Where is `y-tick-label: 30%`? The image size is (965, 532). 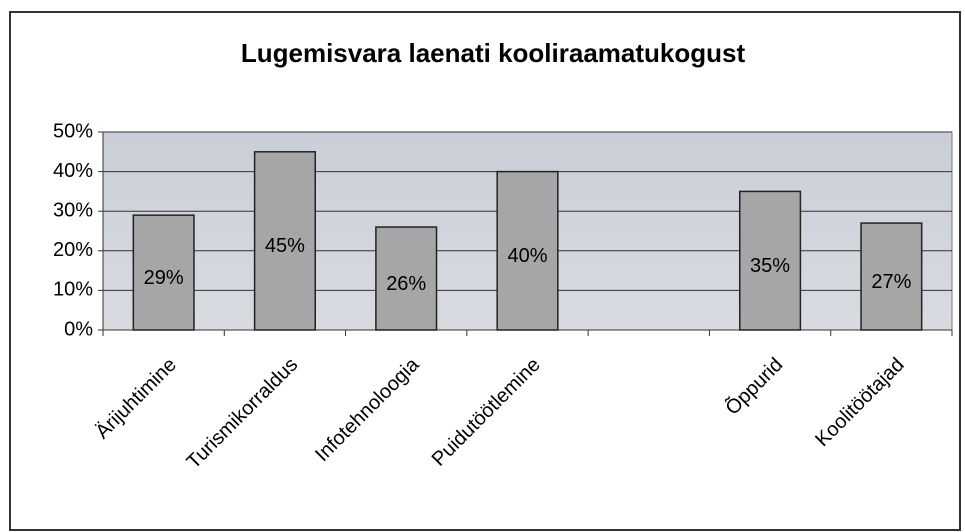
y-tick-label: 30% is located at coordinates (73, 210).